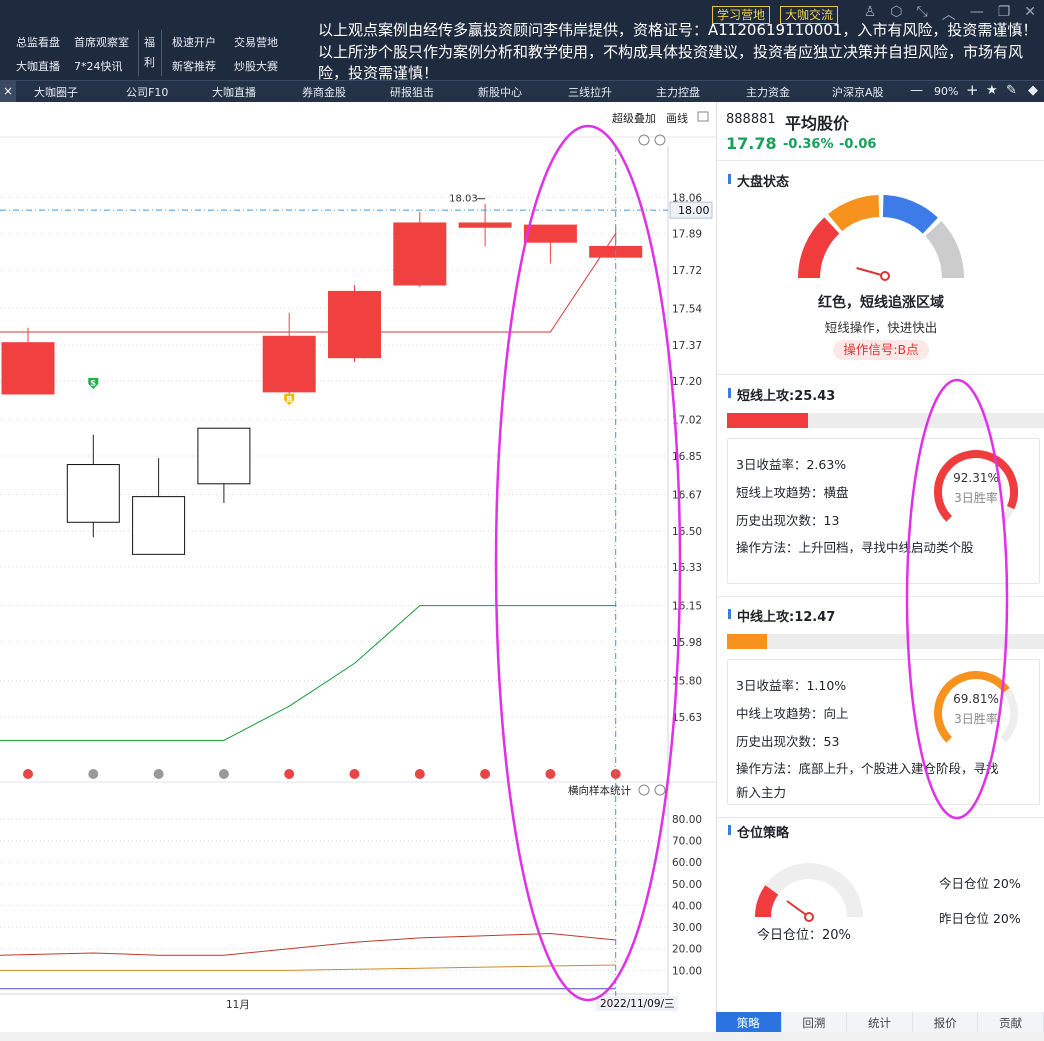 This screenshot has height=1041, width=1044. Describe the element at coordinates (687, 928) in the screenshot. I see `lower-tick-label: 30.00` at that location.